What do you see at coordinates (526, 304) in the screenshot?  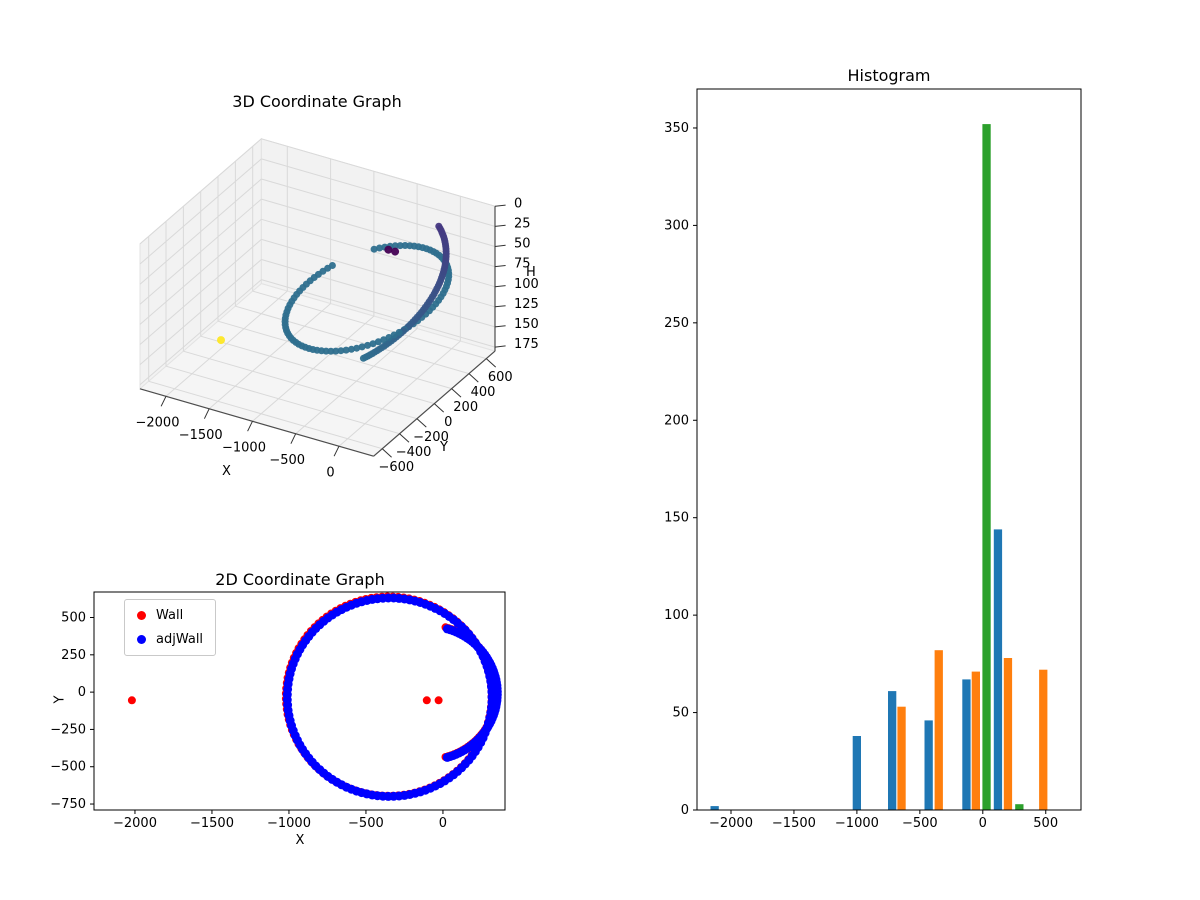 I see `svg-text: 125` at bounding box center [526, 304].